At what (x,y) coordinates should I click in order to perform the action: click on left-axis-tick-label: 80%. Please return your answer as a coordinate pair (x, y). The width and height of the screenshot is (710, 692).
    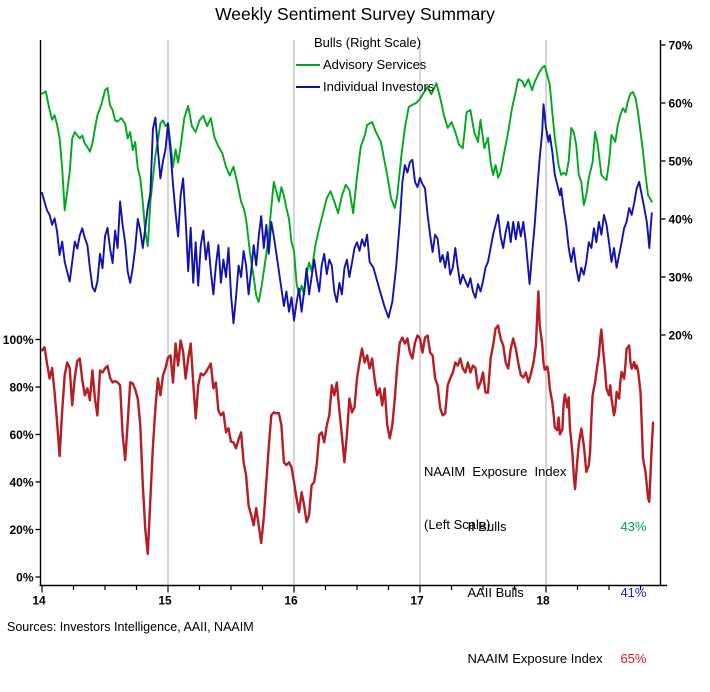
    Looking at the image, I should click on (21, 388).